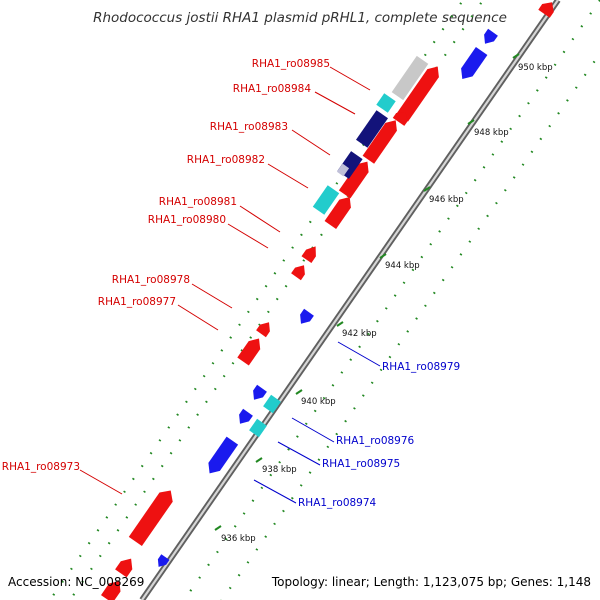 The height and width of the screenshot is (600, 600). I want to click on gene-label-ro08985: RHA1_ro08985, so click(291, 64).